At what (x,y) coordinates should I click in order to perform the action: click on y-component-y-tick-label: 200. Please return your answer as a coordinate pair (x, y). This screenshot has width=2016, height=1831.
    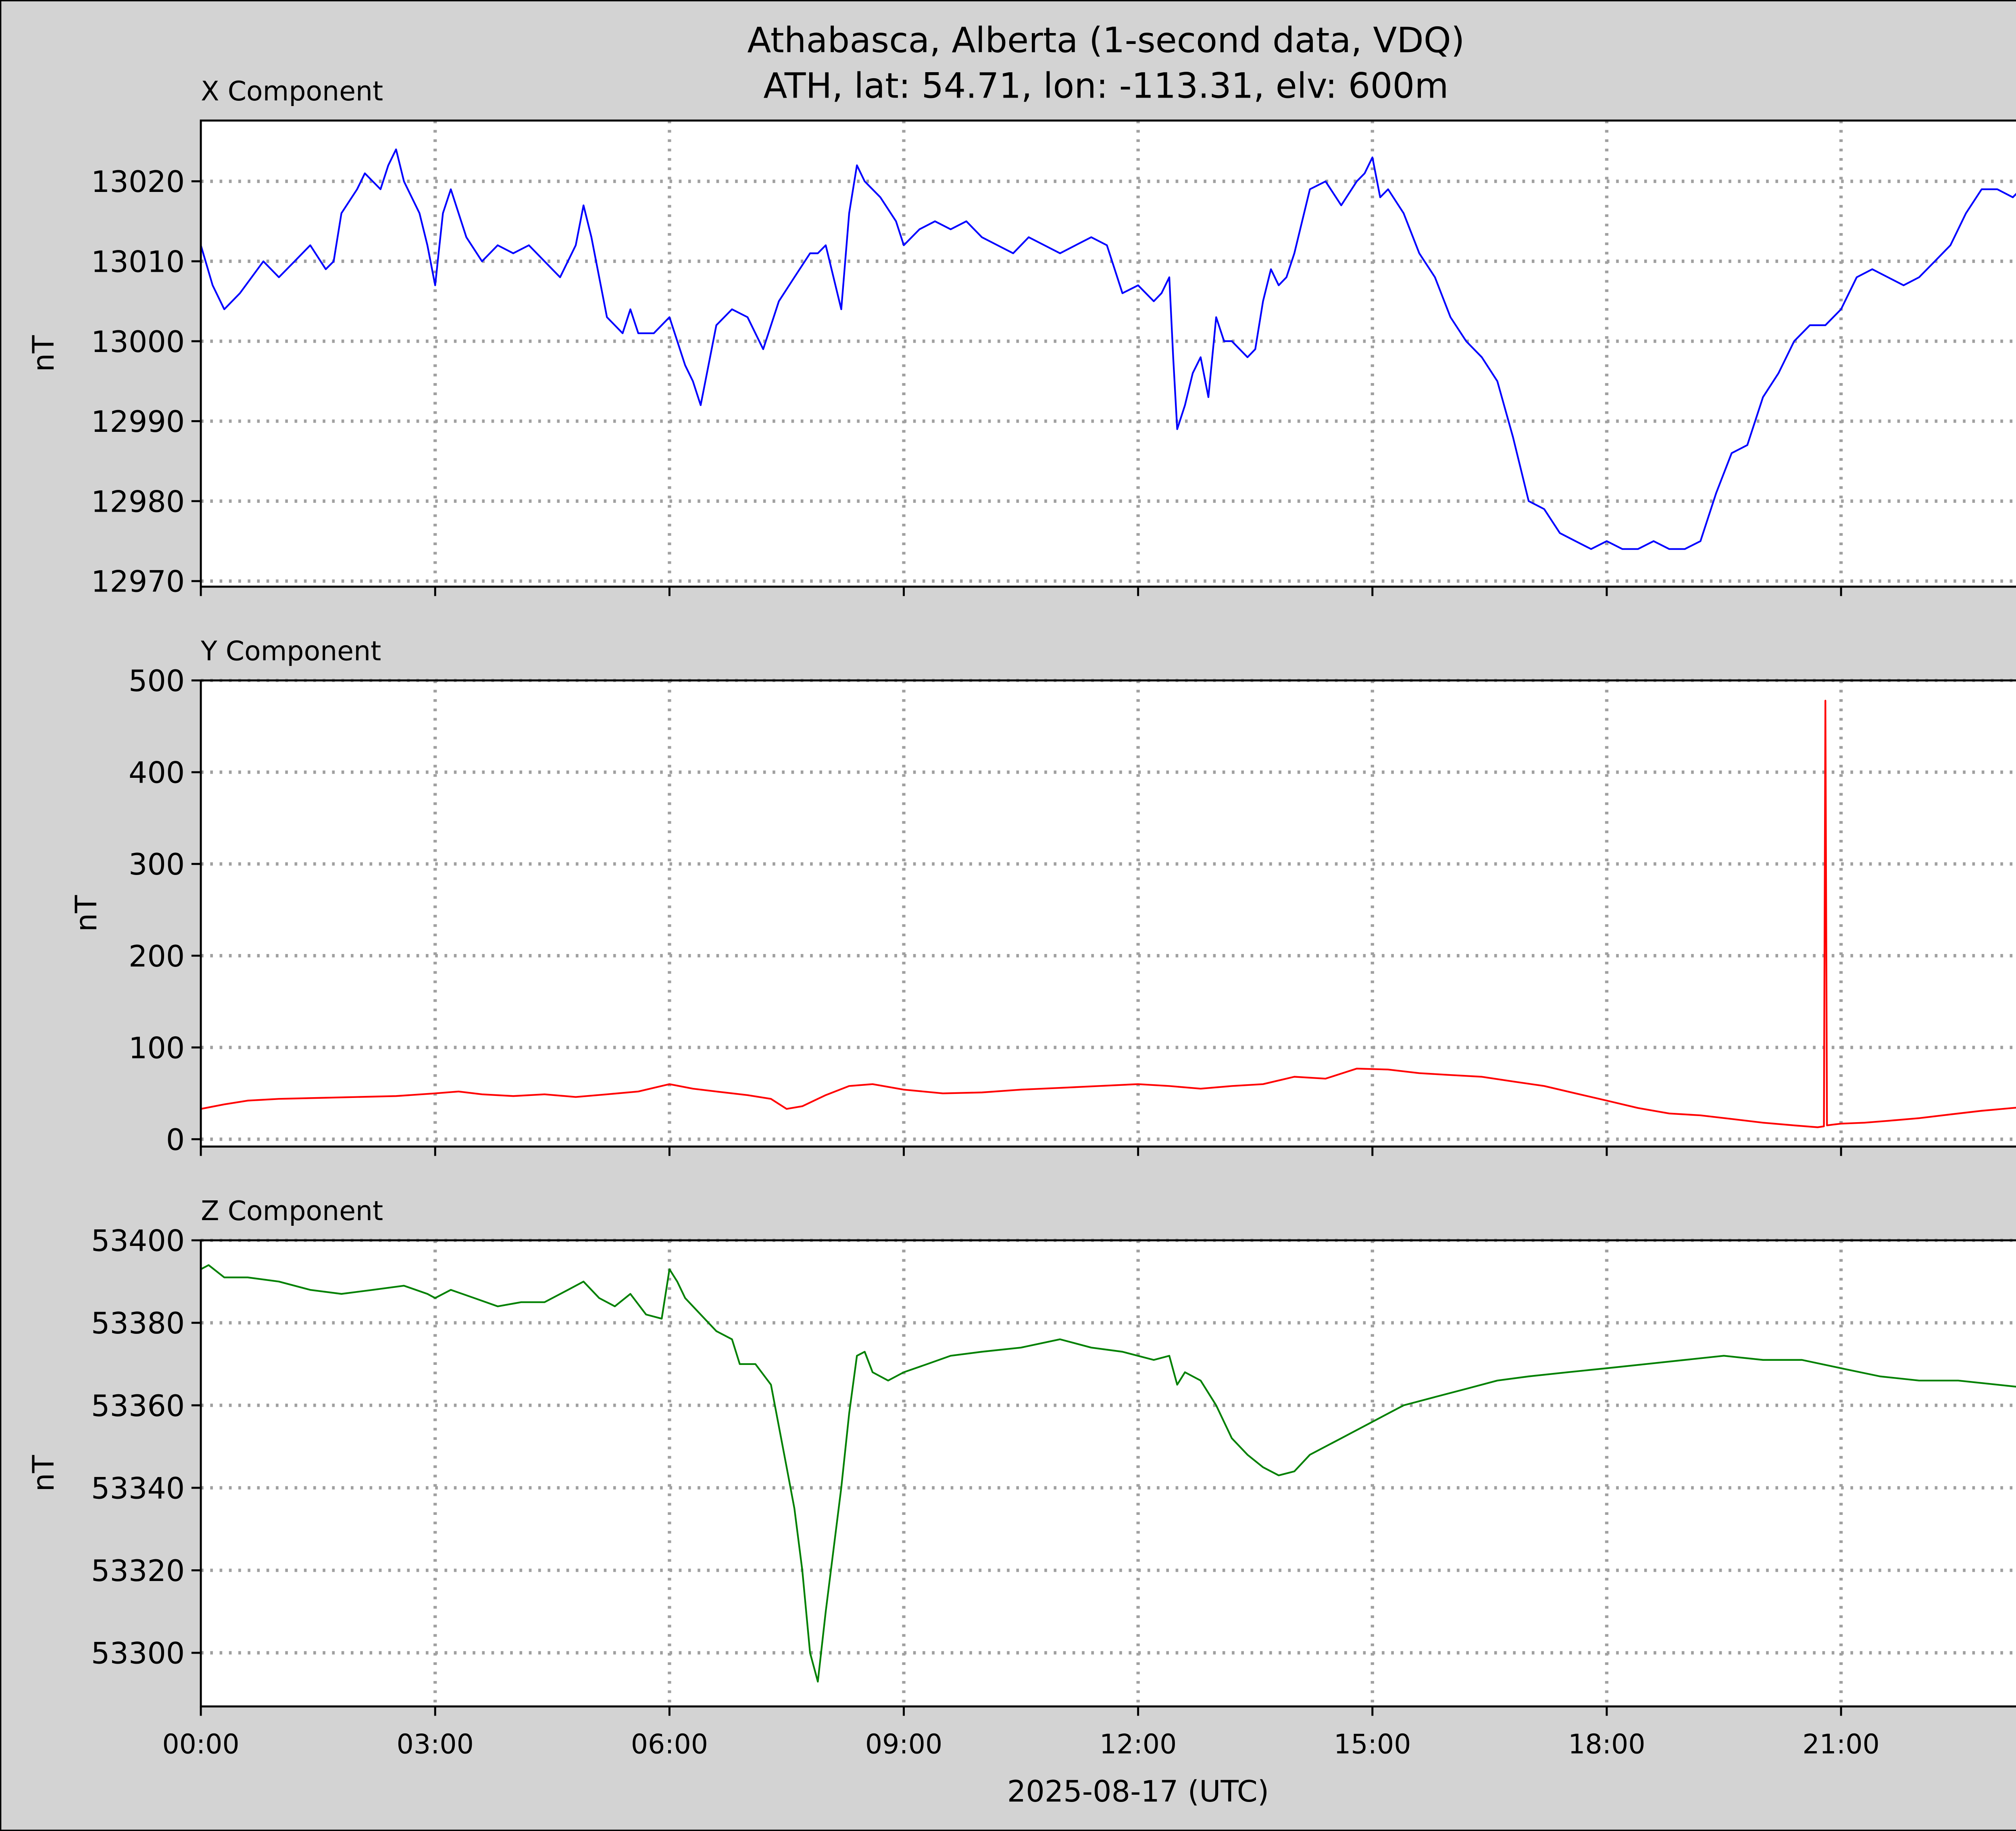
    Looking at the image, I should click on (157, 956).